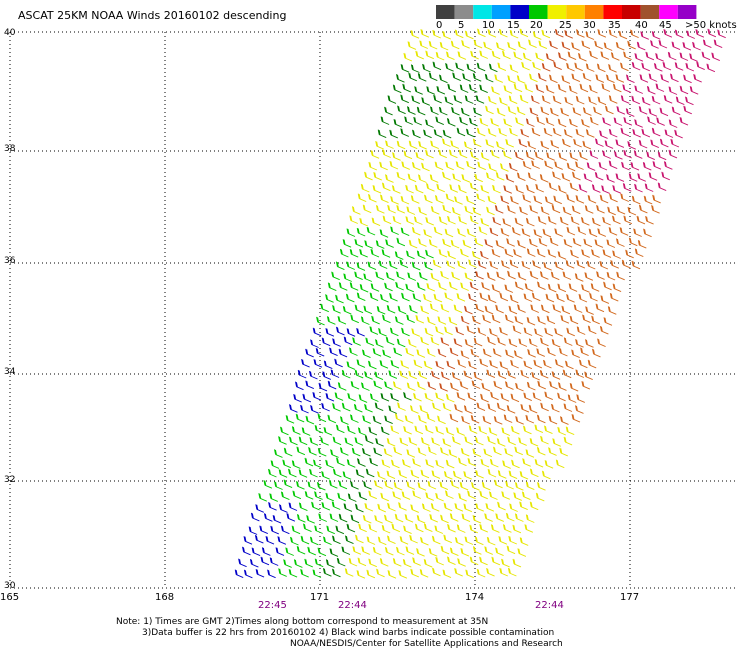 The width and height of the screenshot is (740, 650). I want to click on lon-label-171: 171, so click(320, 597).